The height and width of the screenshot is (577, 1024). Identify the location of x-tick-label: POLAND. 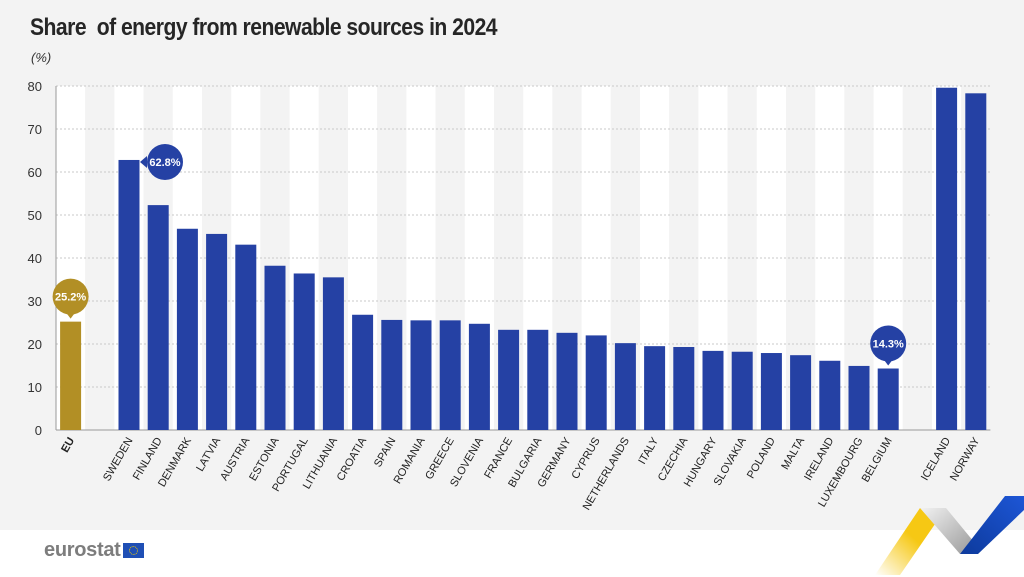
(761, 457).